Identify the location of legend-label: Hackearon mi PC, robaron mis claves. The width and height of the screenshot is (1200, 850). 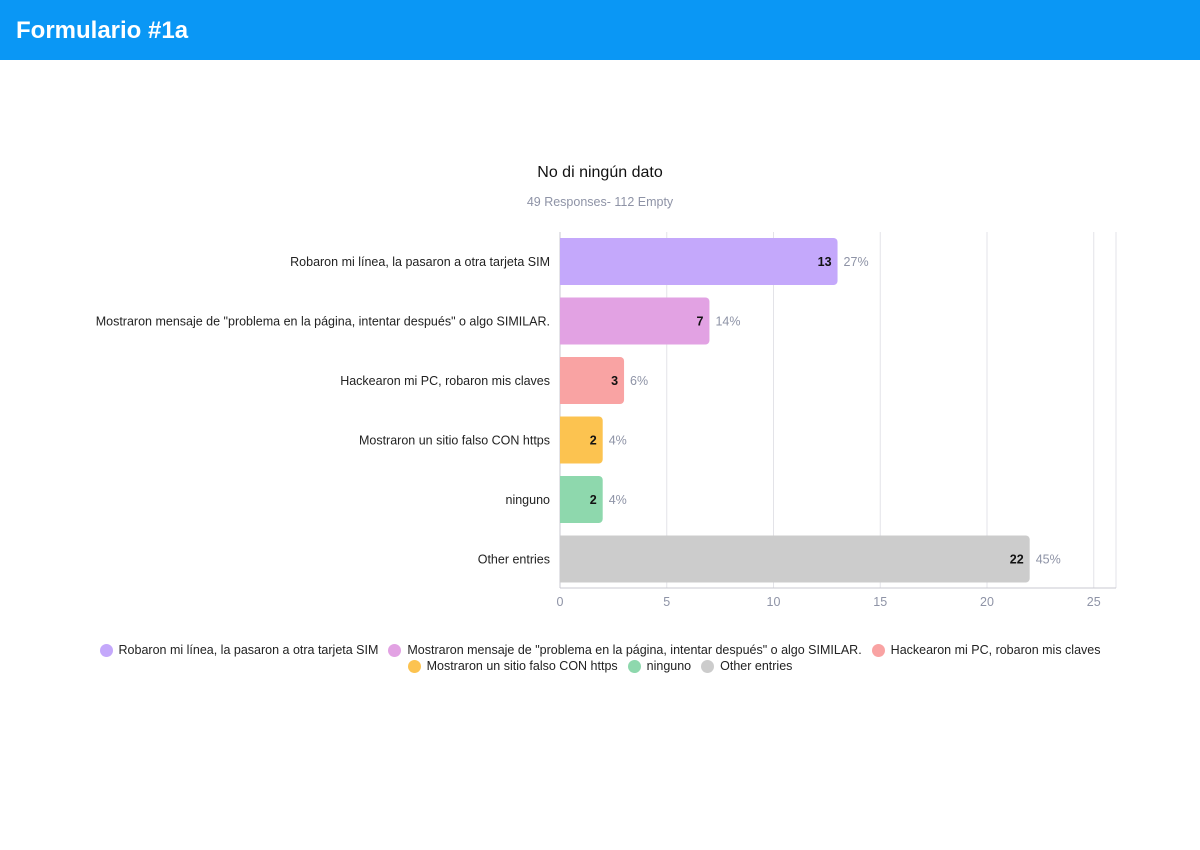
(995, 650).